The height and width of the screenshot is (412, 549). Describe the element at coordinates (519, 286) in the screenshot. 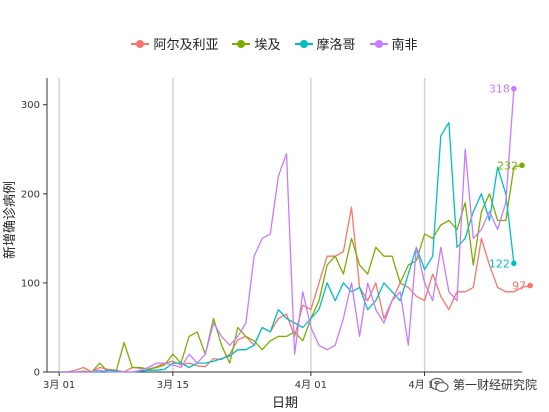

I see `series-end-label: 97` at that location.